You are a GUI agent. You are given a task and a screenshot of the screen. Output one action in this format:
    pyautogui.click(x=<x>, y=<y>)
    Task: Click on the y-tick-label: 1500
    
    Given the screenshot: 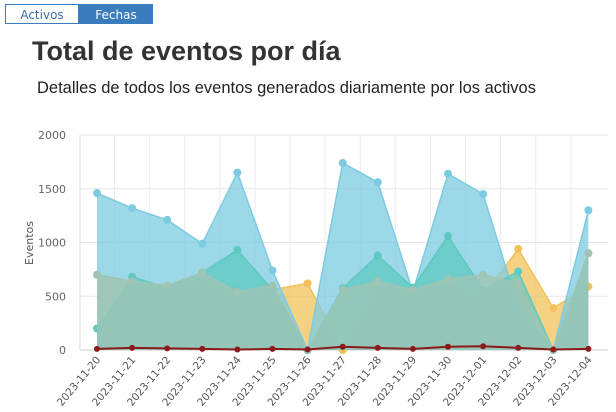 What is the action you would take?
    pyautogui.click(x=52, y=189)
    